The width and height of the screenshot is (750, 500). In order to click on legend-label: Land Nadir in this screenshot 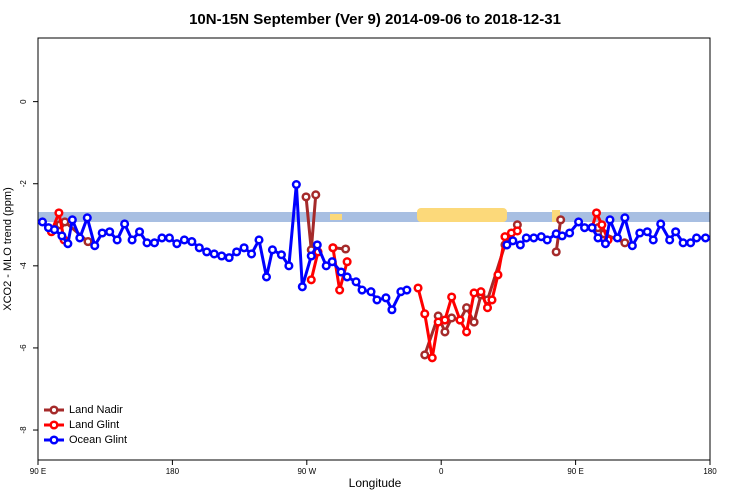, I will do `click(96, 410)`.